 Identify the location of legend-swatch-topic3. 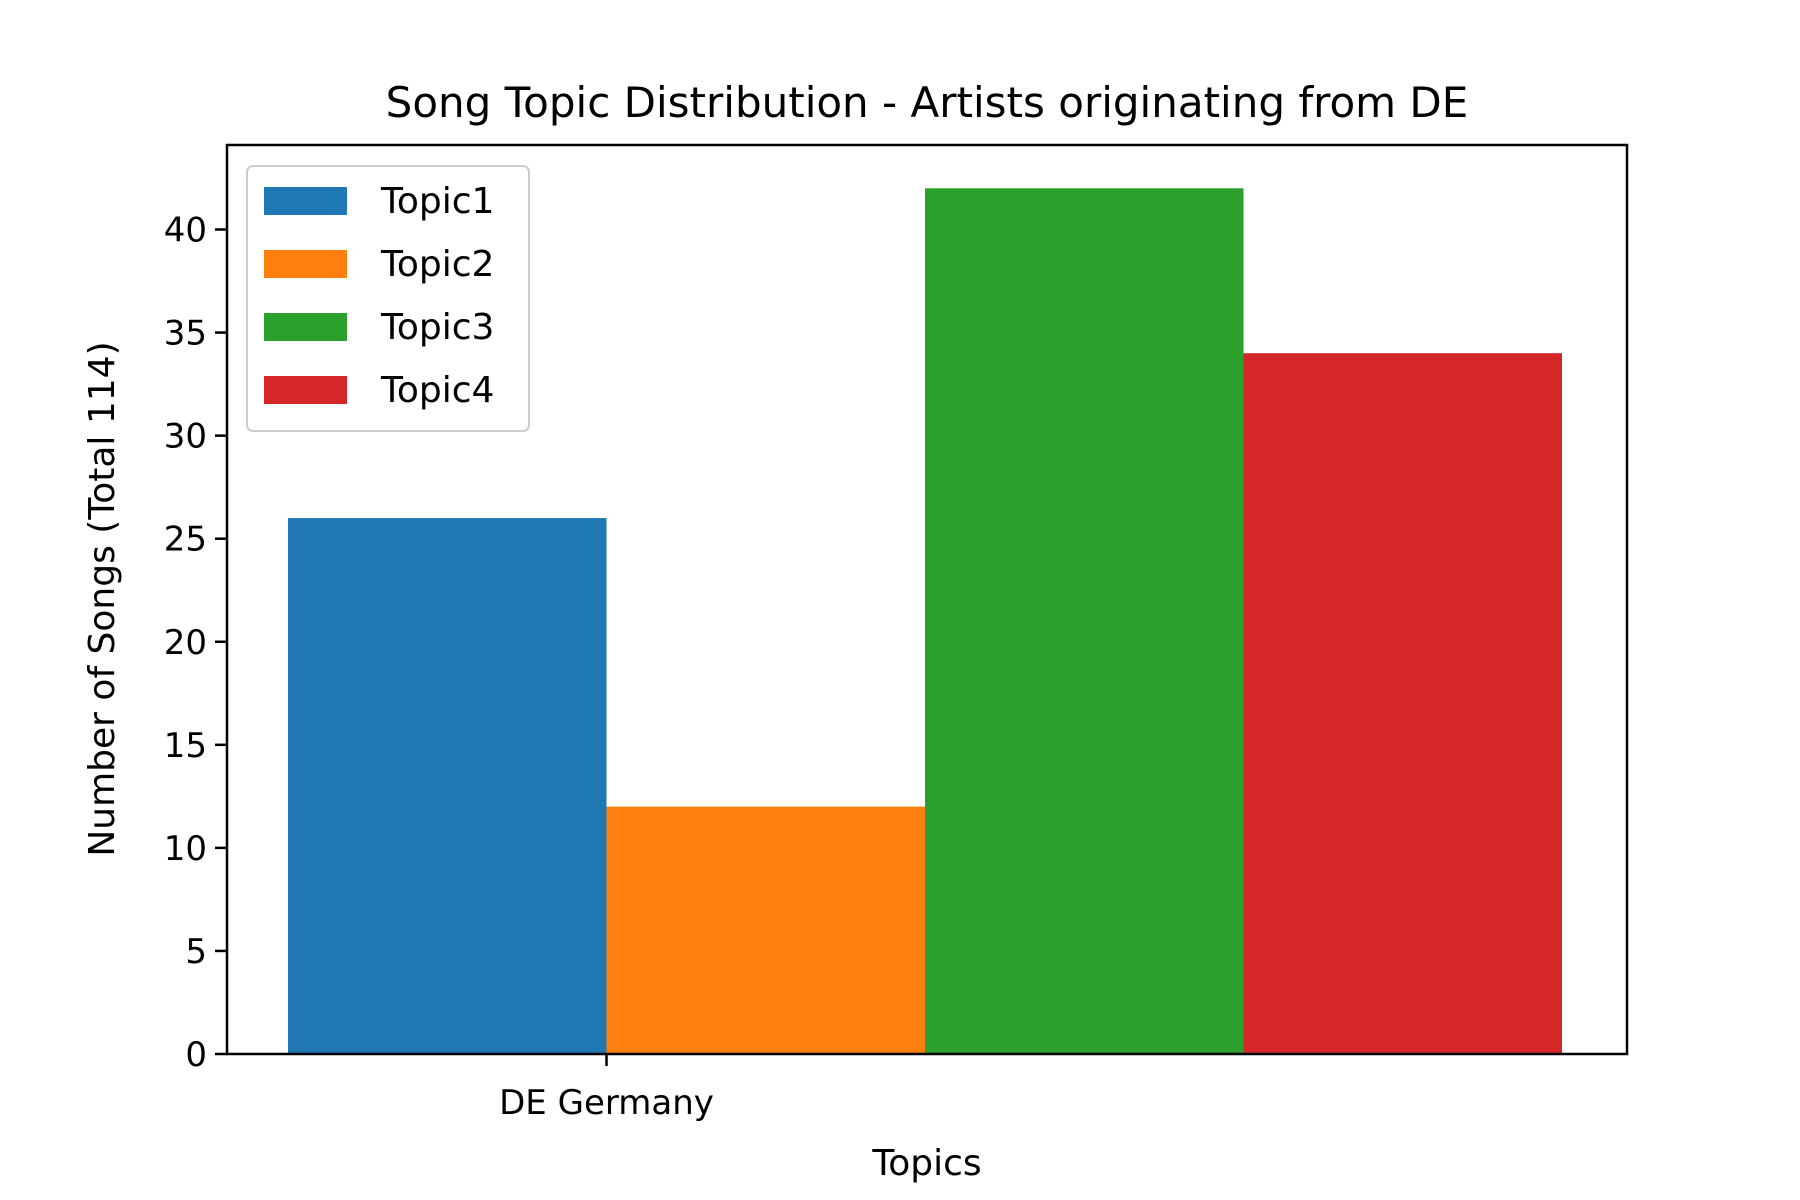
(305, 327).